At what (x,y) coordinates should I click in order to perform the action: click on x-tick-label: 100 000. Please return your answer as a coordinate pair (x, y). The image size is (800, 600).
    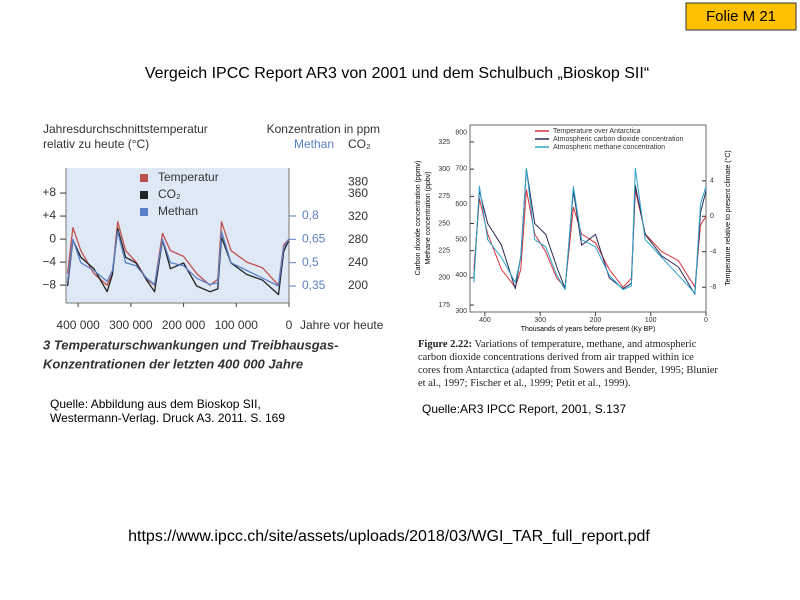
    Looking at the image, I should click on (237, 325).